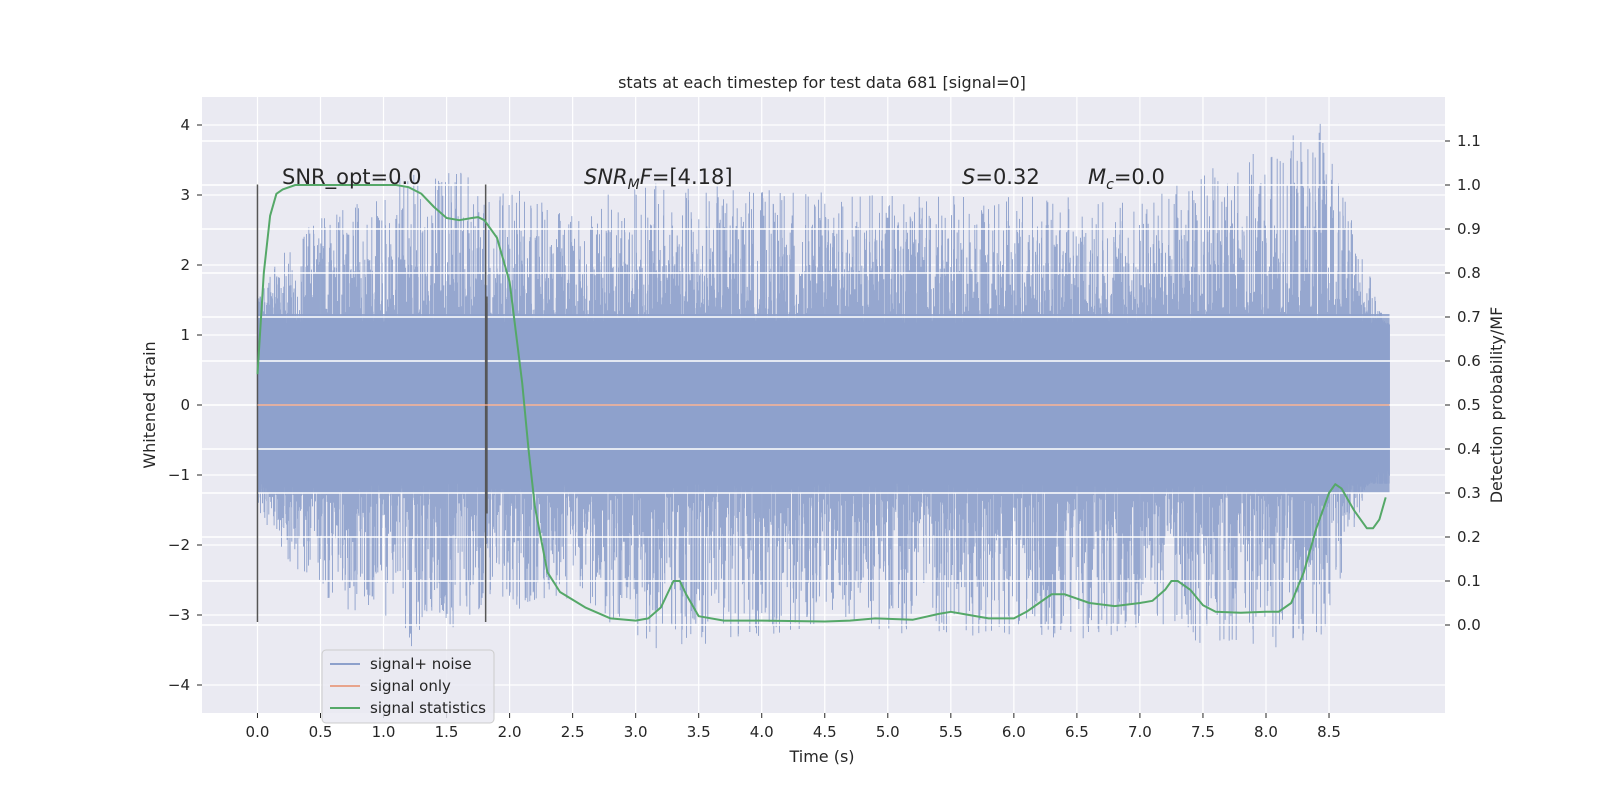 The image size is (1600, 804). I want to click on y-right-tick-label: 0.2, so click(1469, 537).